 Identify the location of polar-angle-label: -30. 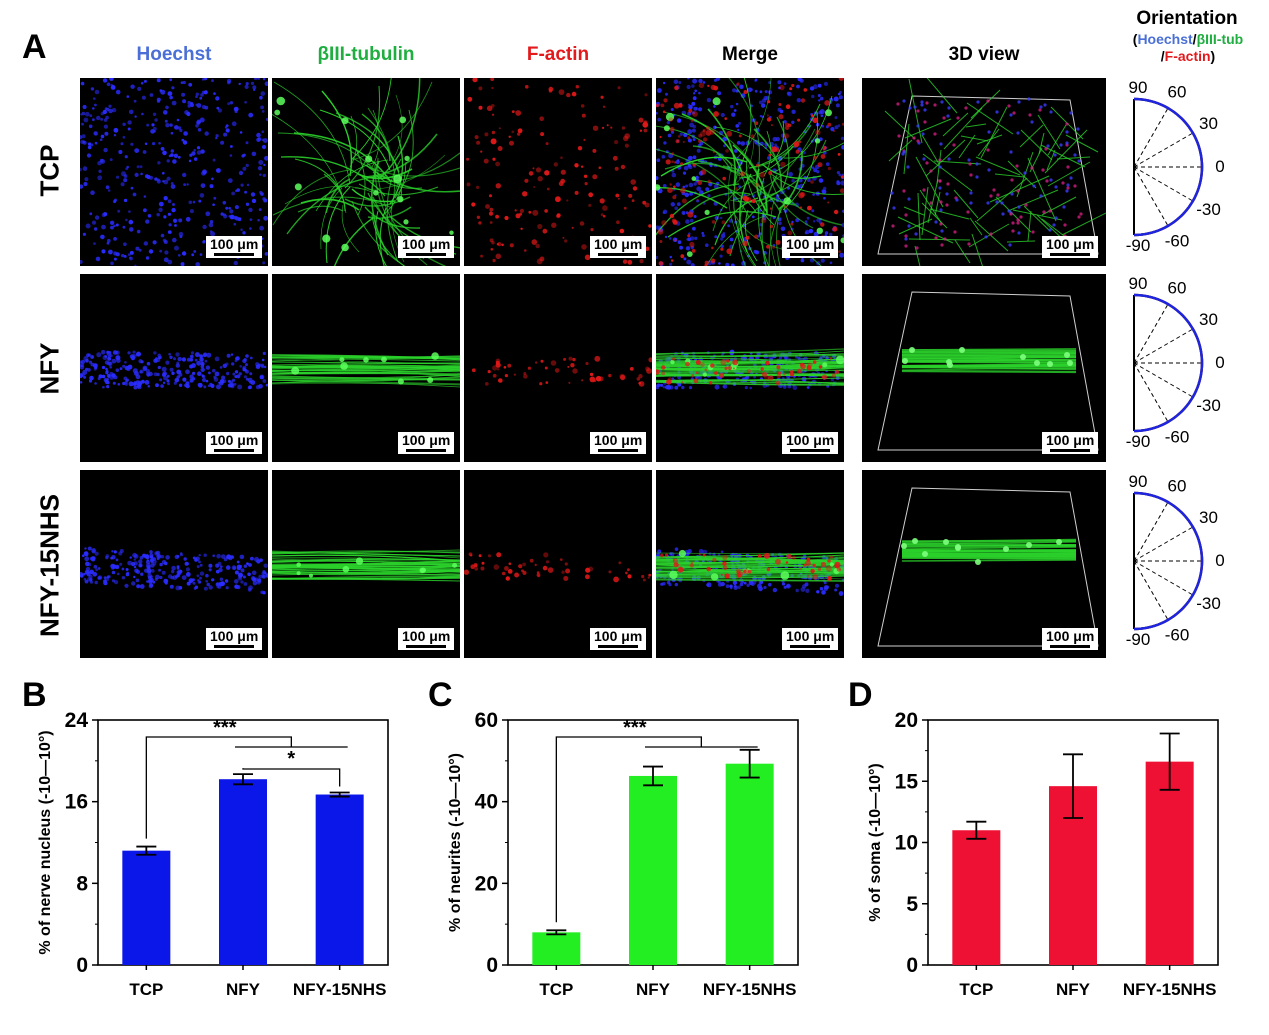
(1208, 209).